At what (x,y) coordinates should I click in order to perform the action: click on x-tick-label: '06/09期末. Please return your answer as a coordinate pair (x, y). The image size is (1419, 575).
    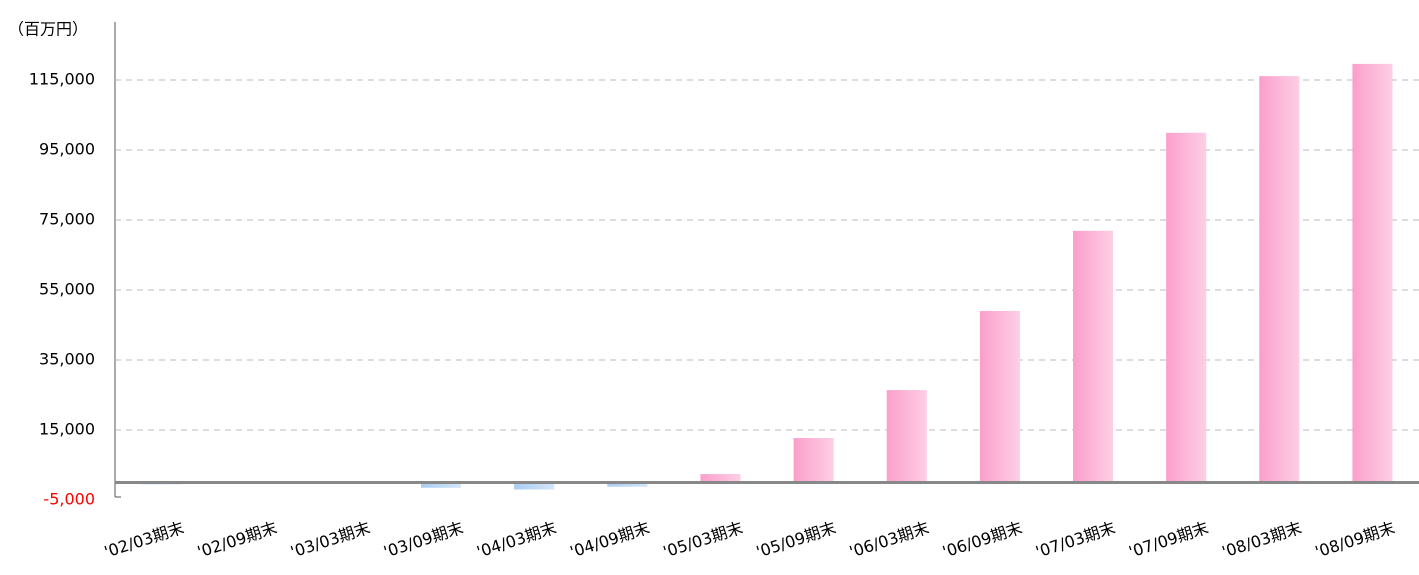
    Looking at the image, I should click on (982, 540).